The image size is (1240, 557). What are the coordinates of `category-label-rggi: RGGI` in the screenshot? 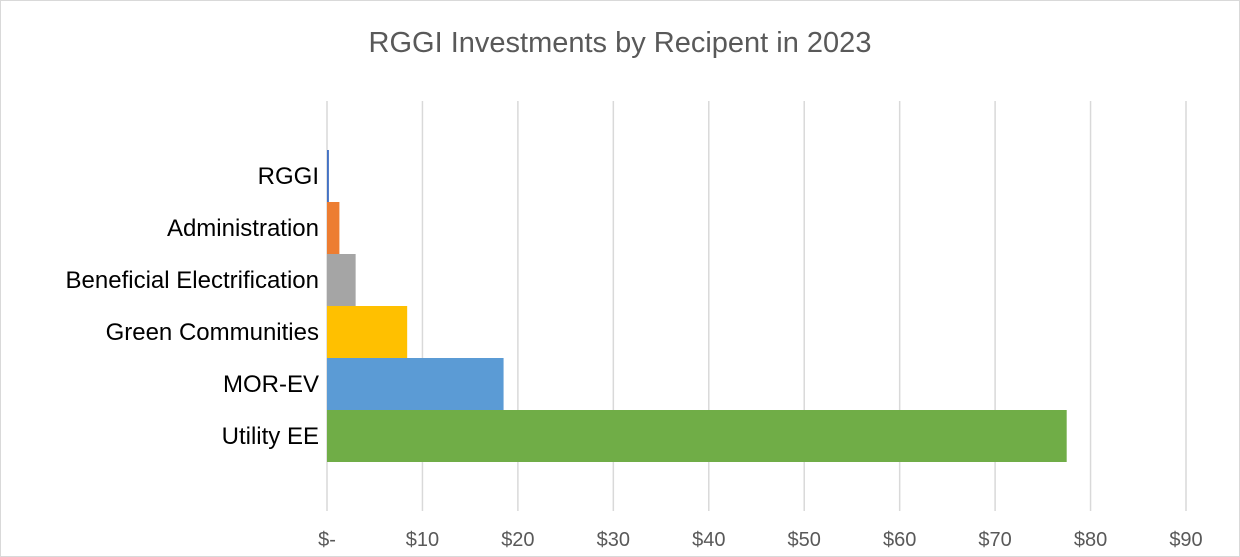 It's located at (288, 176).